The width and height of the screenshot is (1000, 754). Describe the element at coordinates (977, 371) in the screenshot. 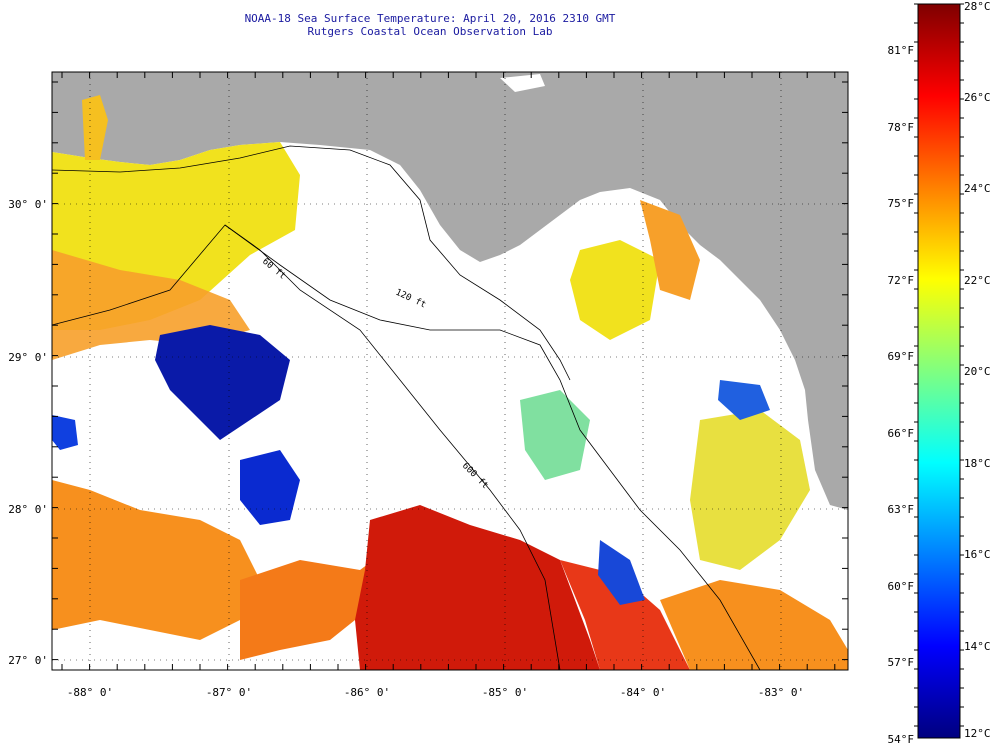

I see `cb-c-20: 20°C` at that location.